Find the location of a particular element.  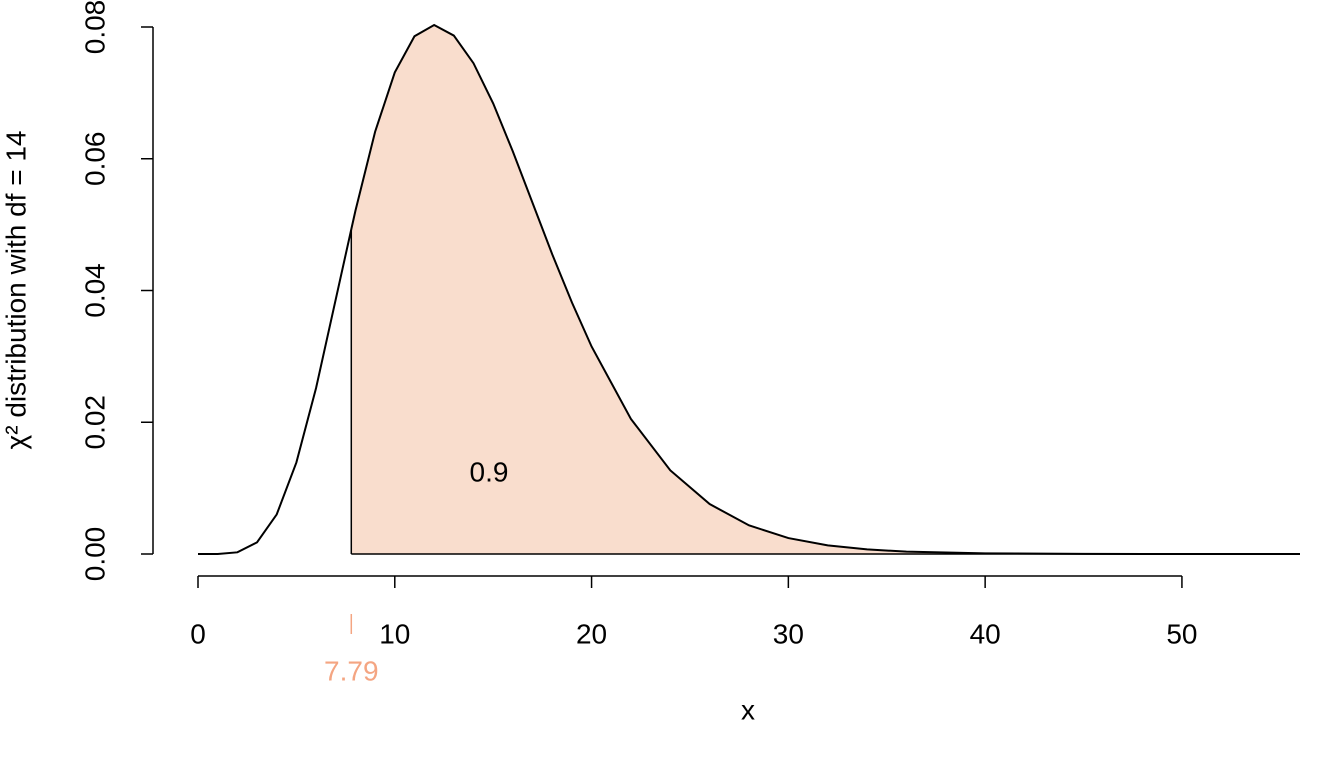

x-tick-label: 10 is located at coordinates (394, 633).